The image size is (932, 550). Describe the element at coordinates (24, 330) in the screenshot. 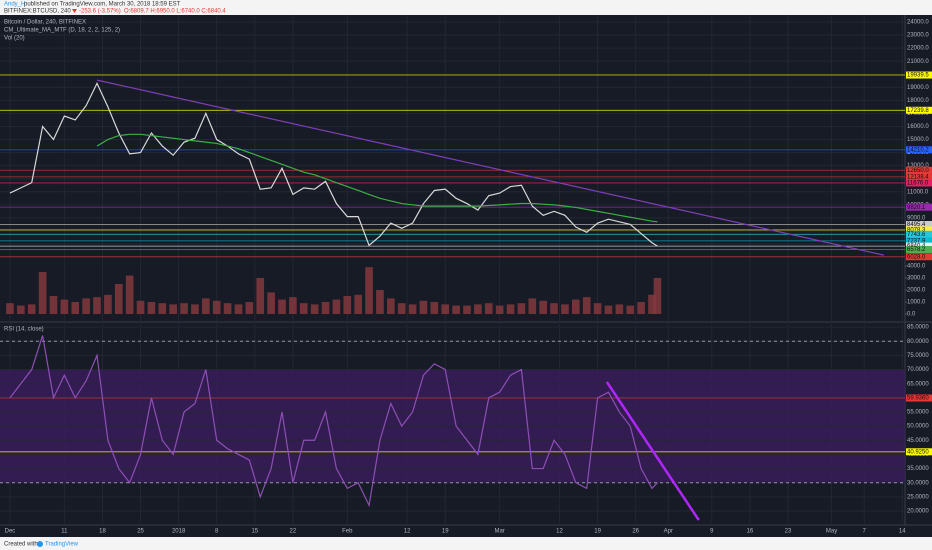

I see `legend-line: RSI (14, close)` at that location.